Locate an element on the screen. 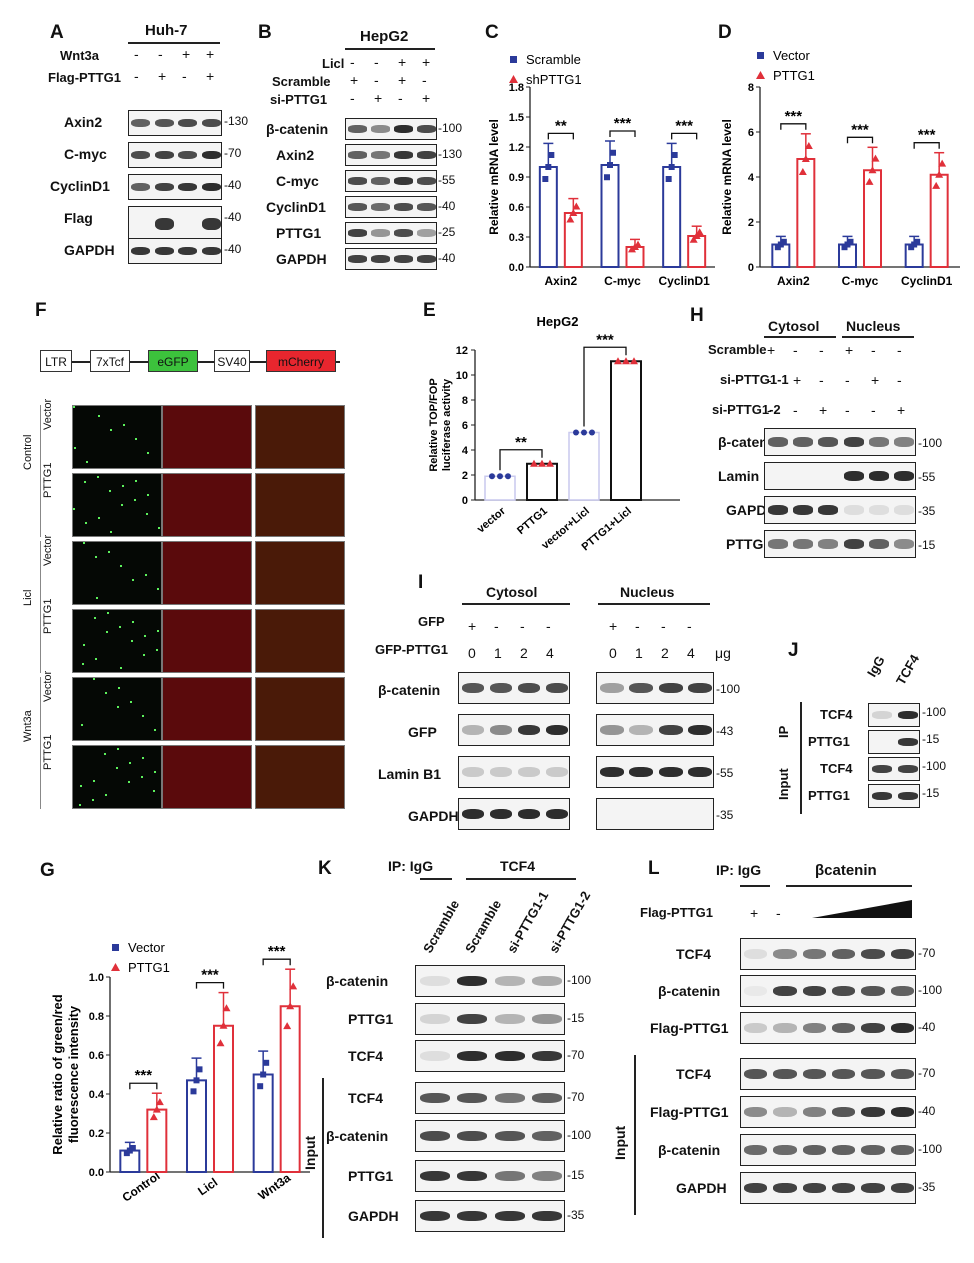 The width and height of the screenshot is (974, 1263). x-tick-label: C-myc is located at coordinates (622, 281).